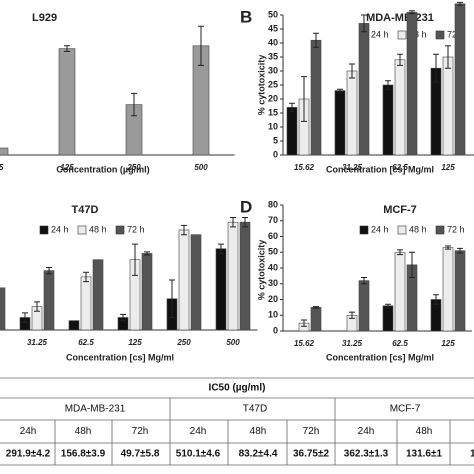  I want to click on x-tick-label: 15.62, so click(304, 167).